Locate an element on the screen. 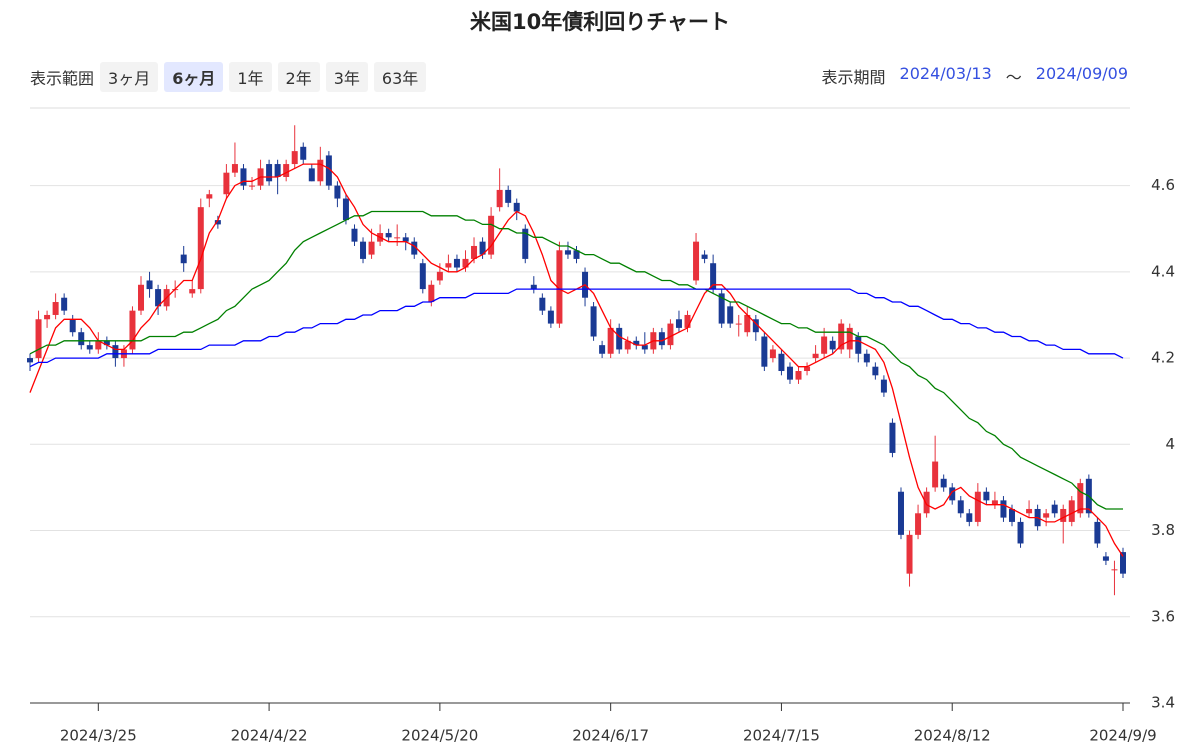 This screenshot has height=756, width=1200. range-button: 3年 is located at coordinates (346, 77).